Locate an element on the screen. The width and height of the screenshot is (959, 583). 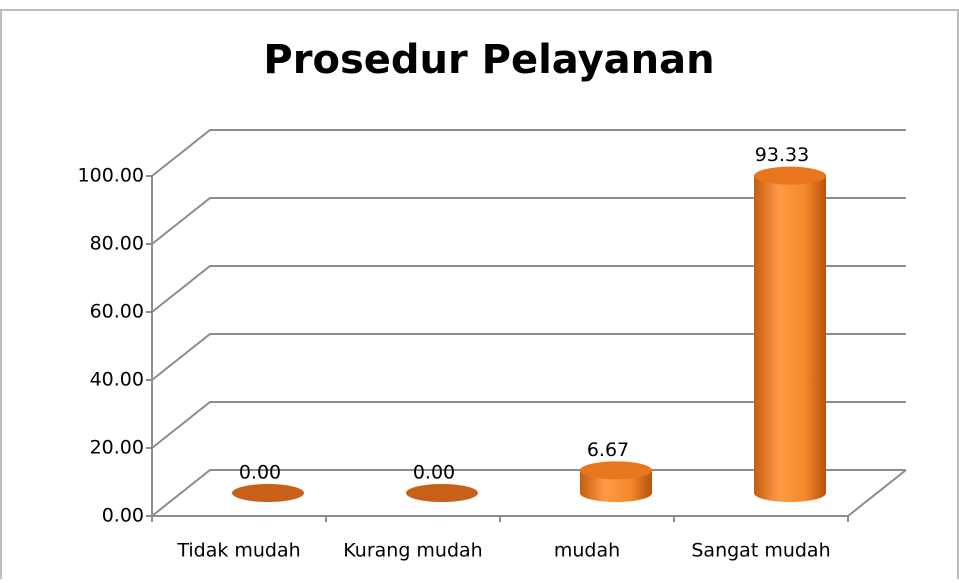
value-label: 93.33 is located at coordinates (782, 155).